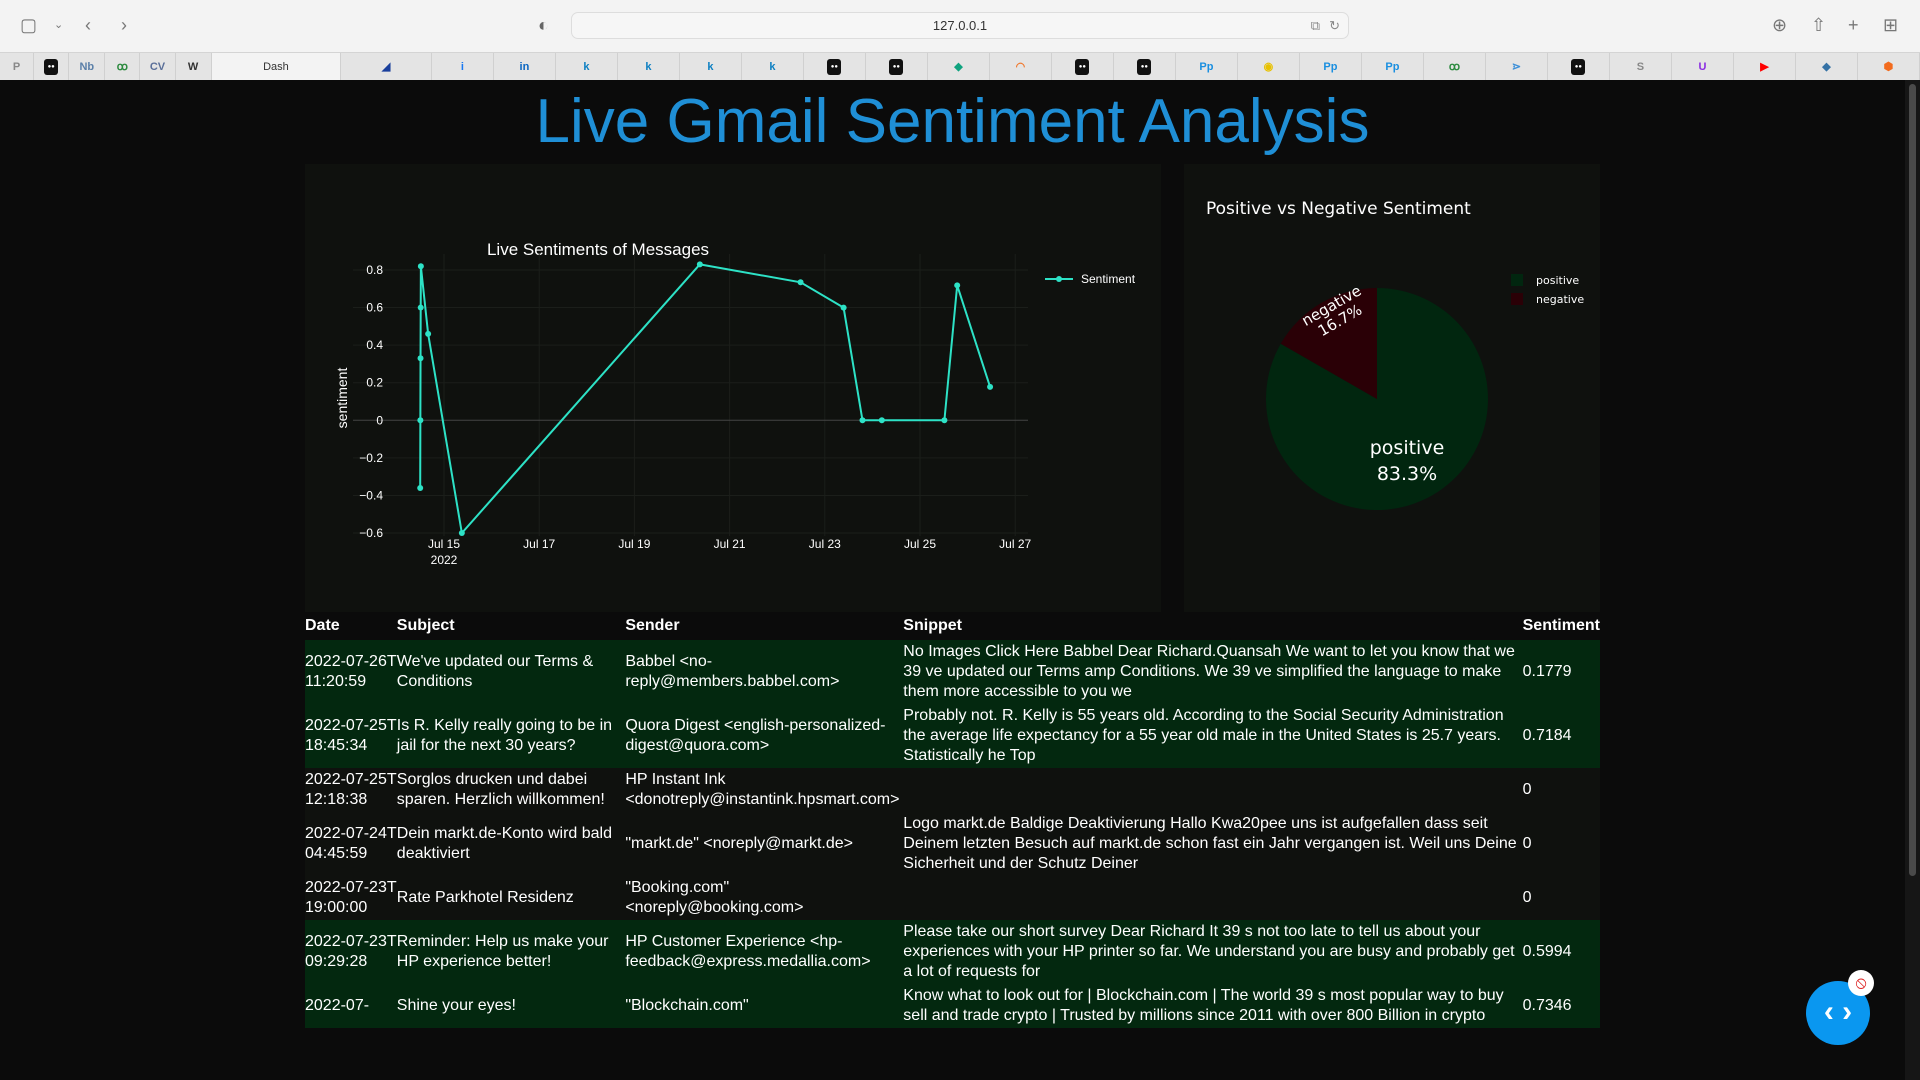 This screenshot has width=1920, height=1080. Describe the element at coordinates (598, 249) in the screenshot. I see `chart-title: Live Sentiments of Messages` at that location.